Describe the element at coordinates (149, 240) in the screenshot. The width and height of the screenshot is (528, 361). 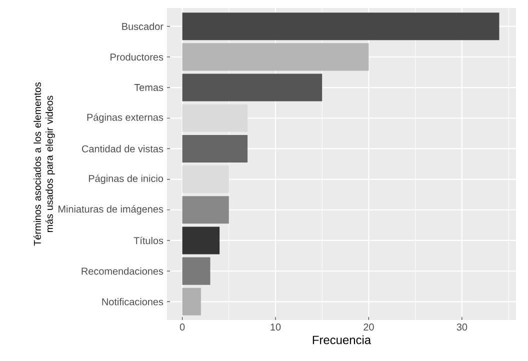
I see `y-tick-label: Títulos` at that location.